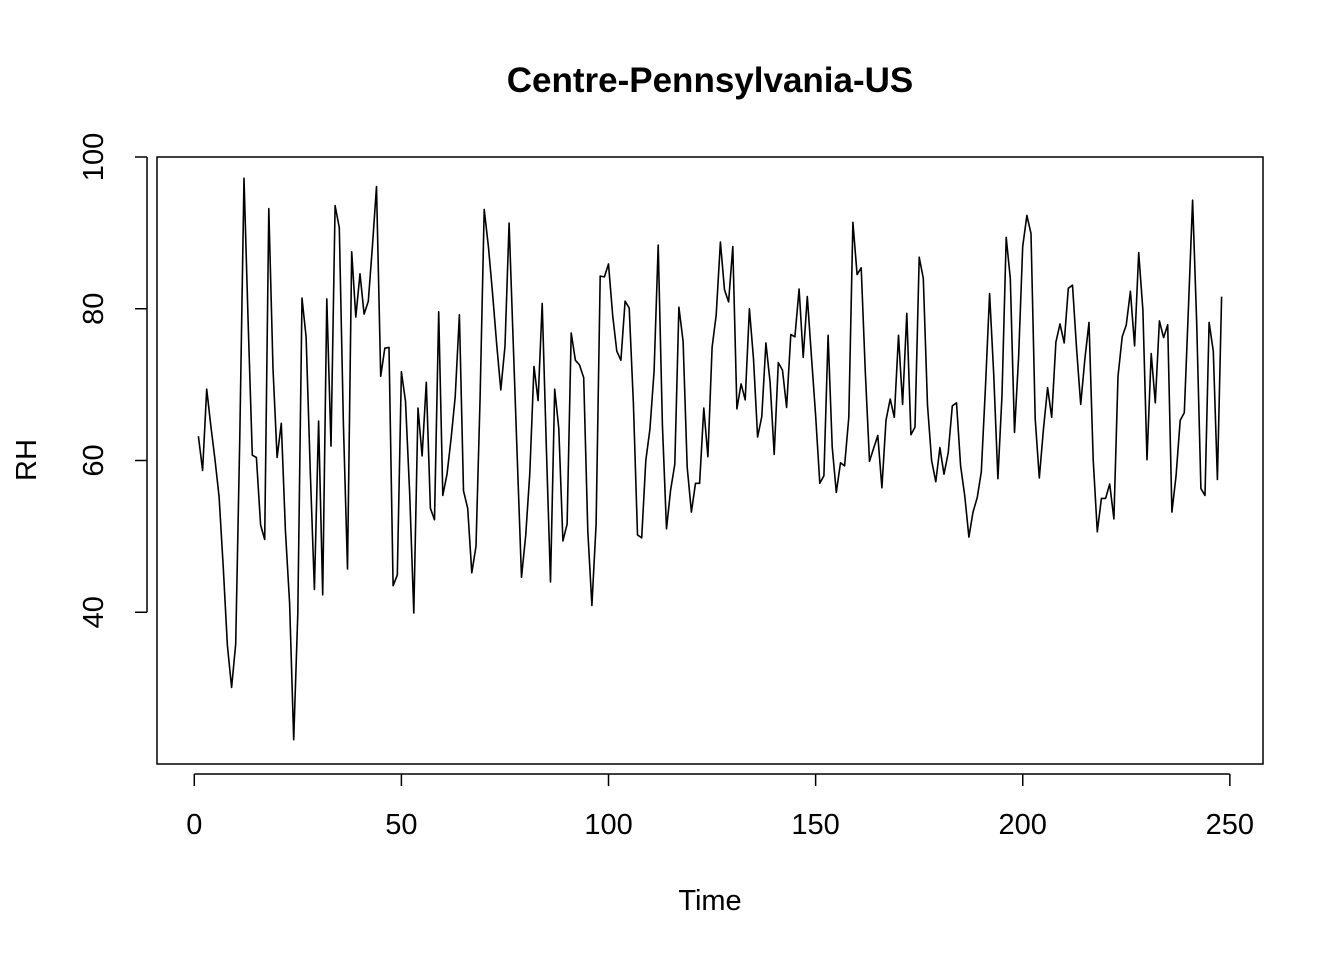 The width and height of the screenshot is (1344, 960). I want to click on x-tick-label: 150, so click(815, 825).